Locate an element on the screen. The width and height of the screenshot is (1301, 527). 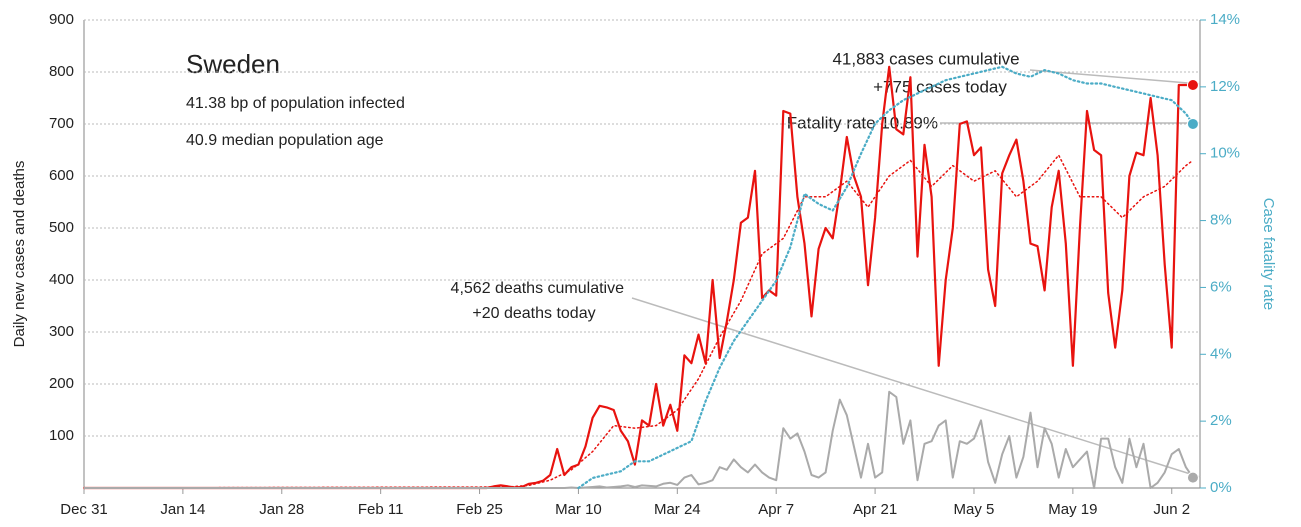
annotation: +775 cases today is located at coordinates (940, 86).